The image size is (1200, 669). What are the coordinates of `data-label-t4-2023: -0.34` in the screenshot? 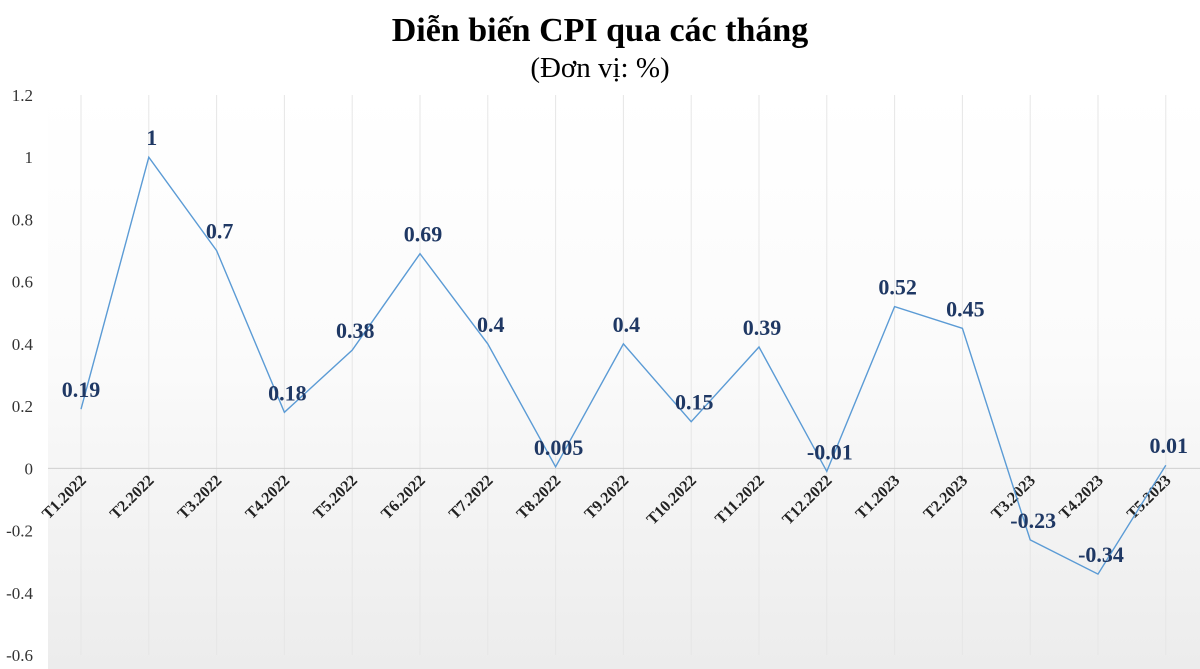 It's located at (1101, 554).